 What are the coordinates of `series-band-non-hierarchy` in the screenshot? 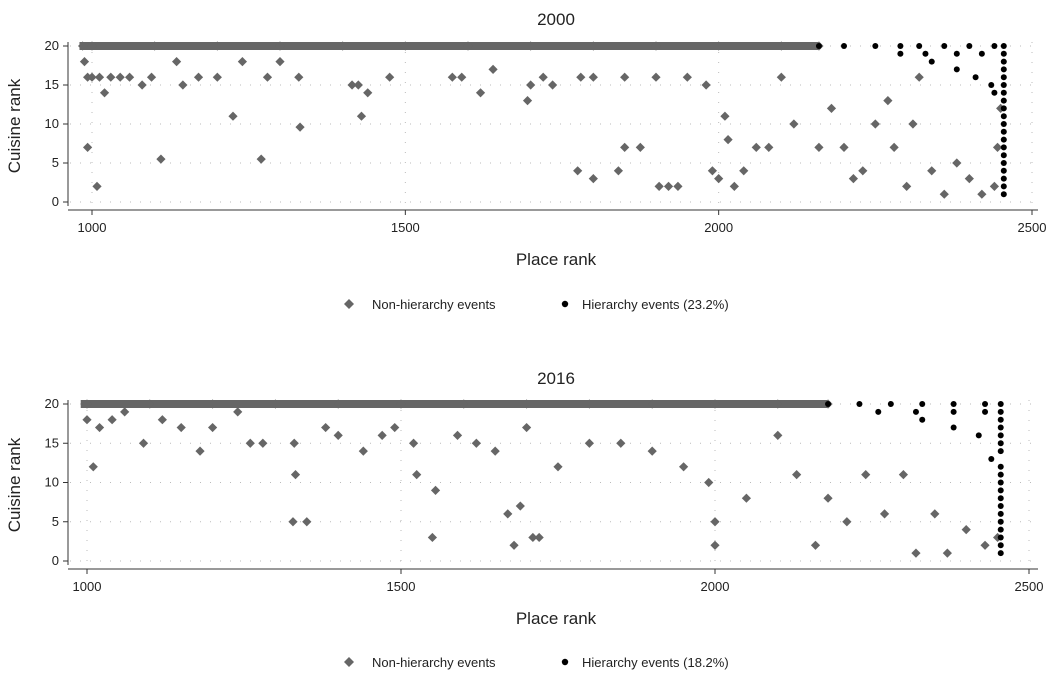 It's located at (449, 46).